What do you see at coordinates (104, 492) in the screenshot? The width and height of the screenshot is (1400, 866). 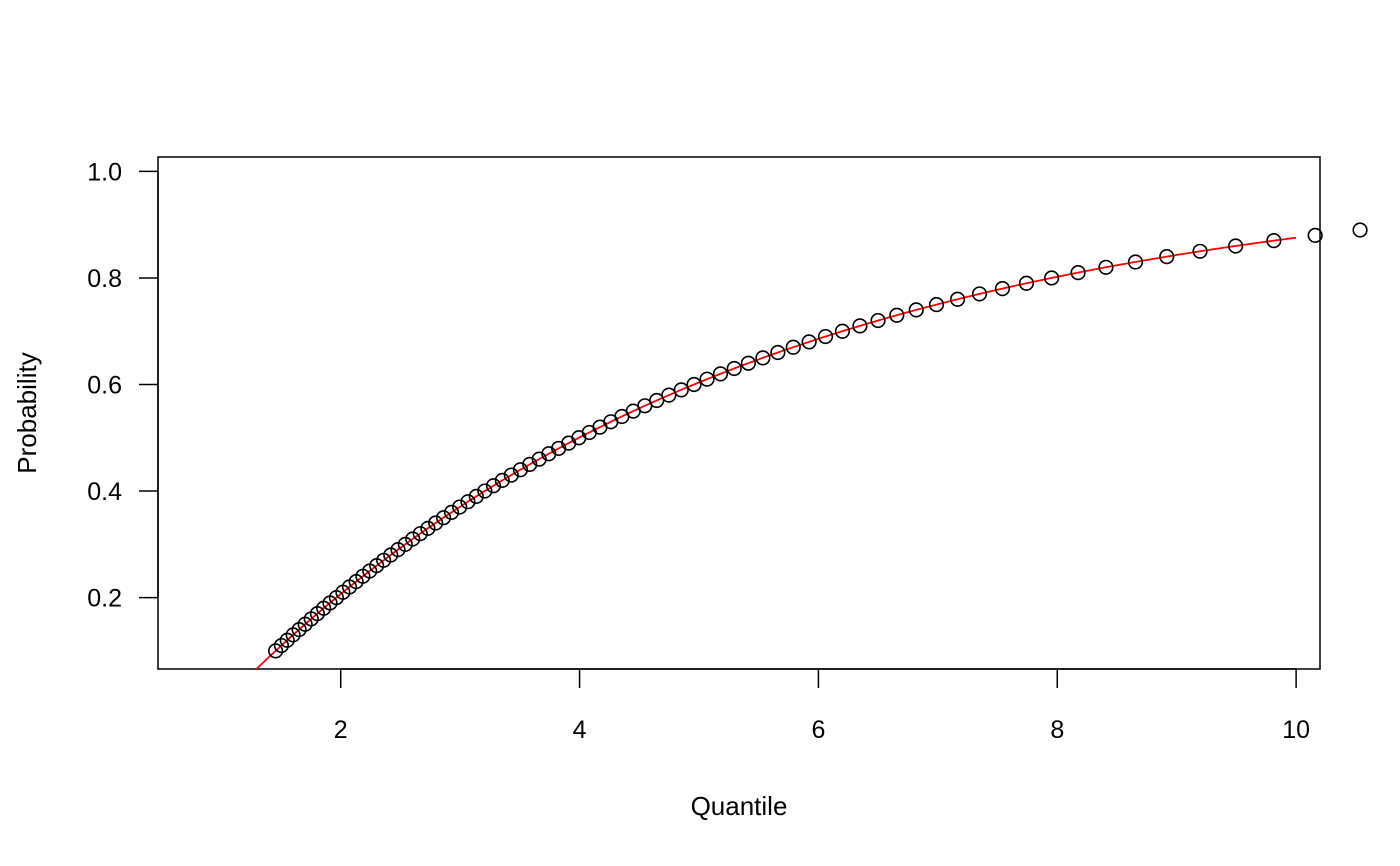 I see `y-tick-label: 0.4` at bounding box center [104, 492].